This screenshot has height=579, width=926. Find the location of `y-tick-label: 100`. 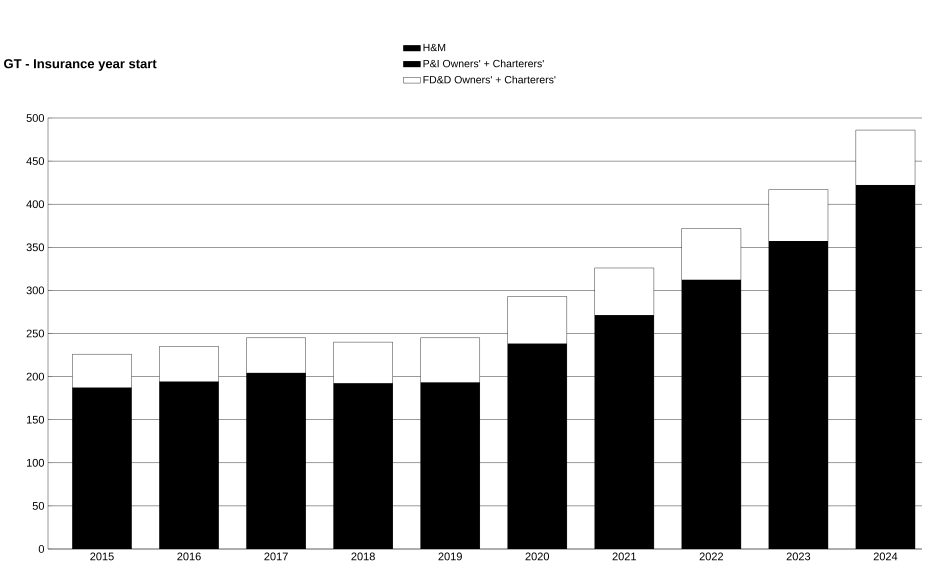

y-tick-label: 100 is located at coordinates (35, 462).